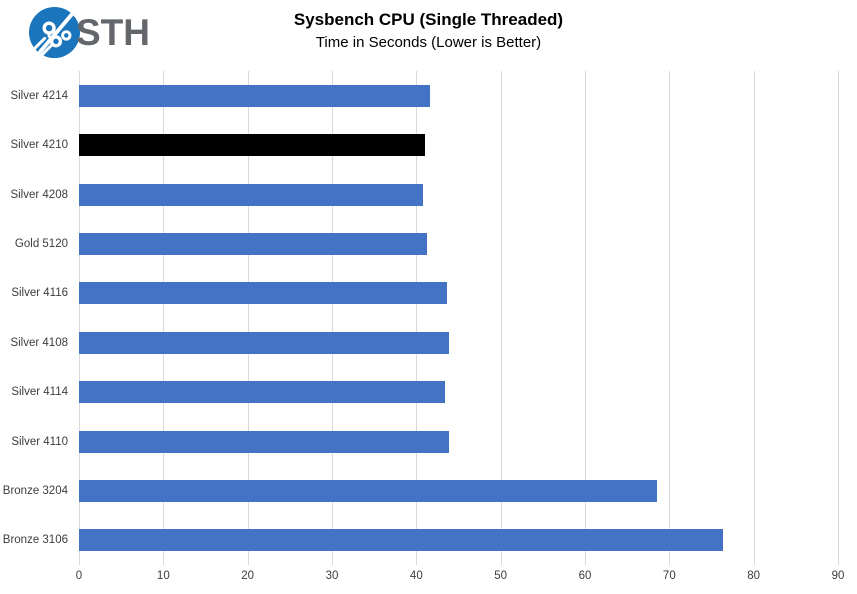  I want to click on category-label: Silver 4108, so click(39, 342).